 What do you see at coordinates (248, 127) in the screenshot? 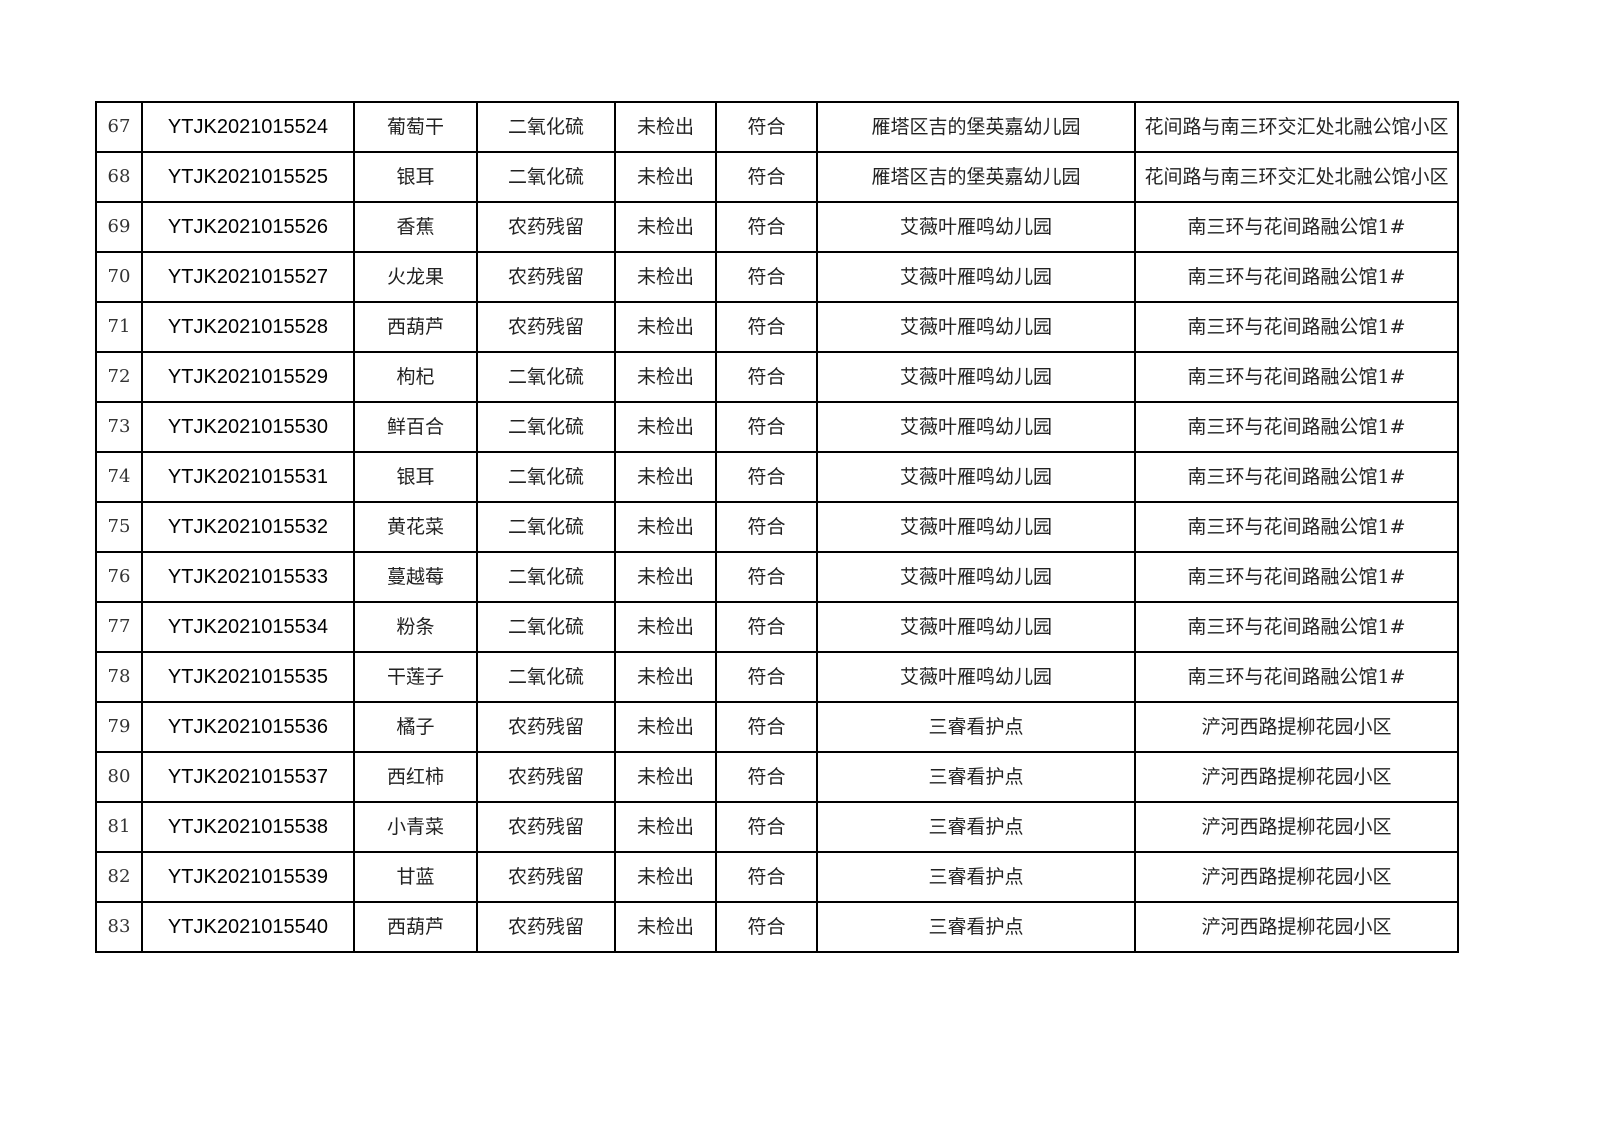
I see `sample-code-cell: YTJK2021015524` at bounding box center [248, 127].